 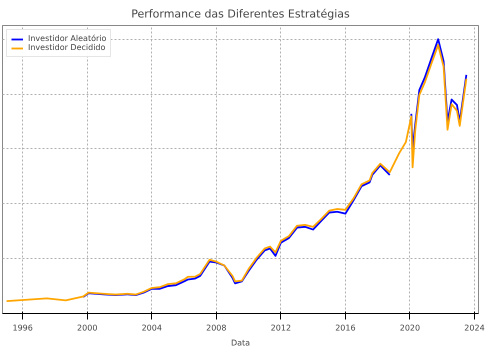 I want to click on x-tick-label: 2008, so click(x=216, y=328).